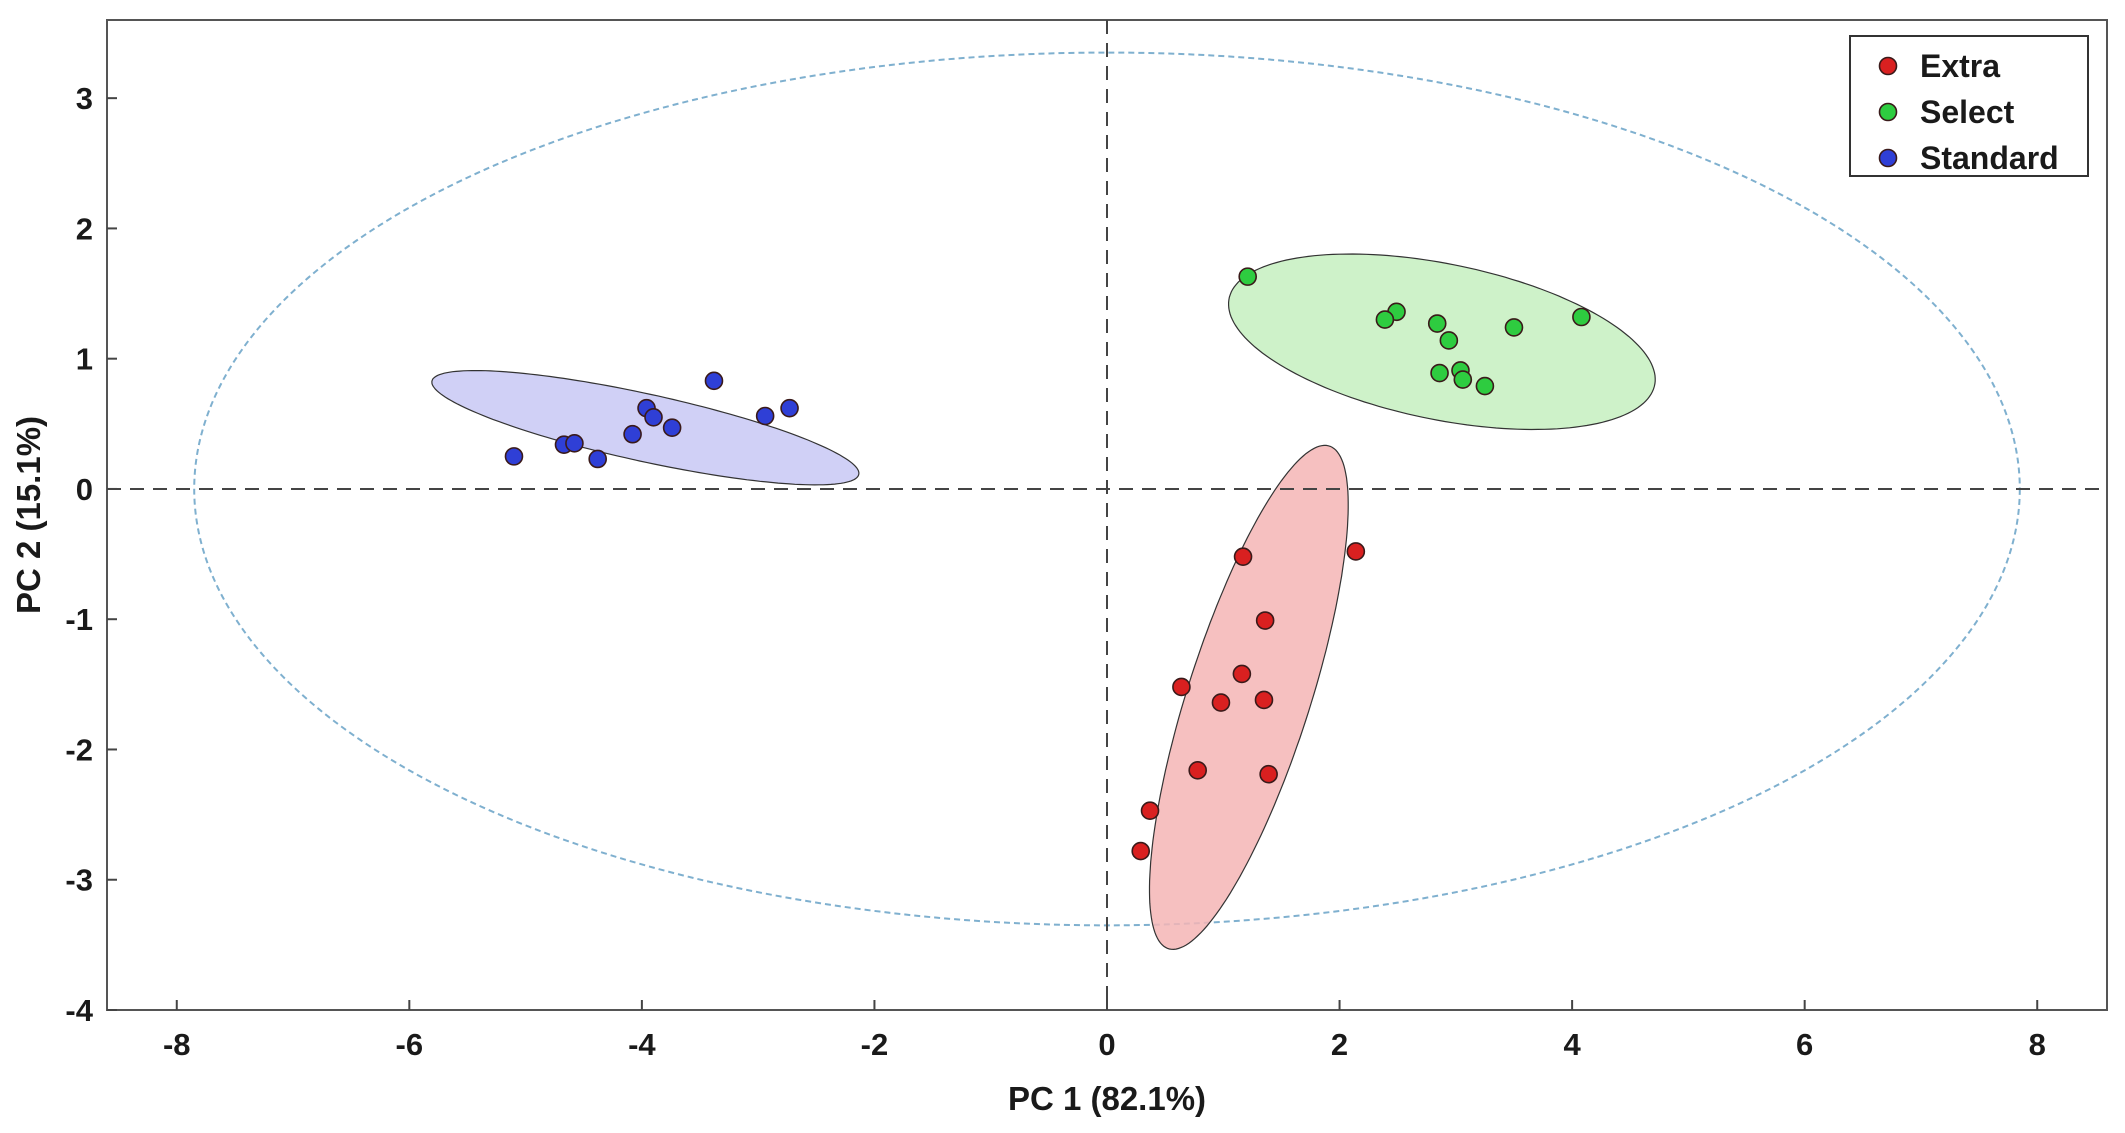 The height and width of the screenshot is (1133, 2125). What do you see at coordinates (1106, 1044) in the screenshot?
I see `x-tick-label: 0` at bounding box center [1106, 1044].